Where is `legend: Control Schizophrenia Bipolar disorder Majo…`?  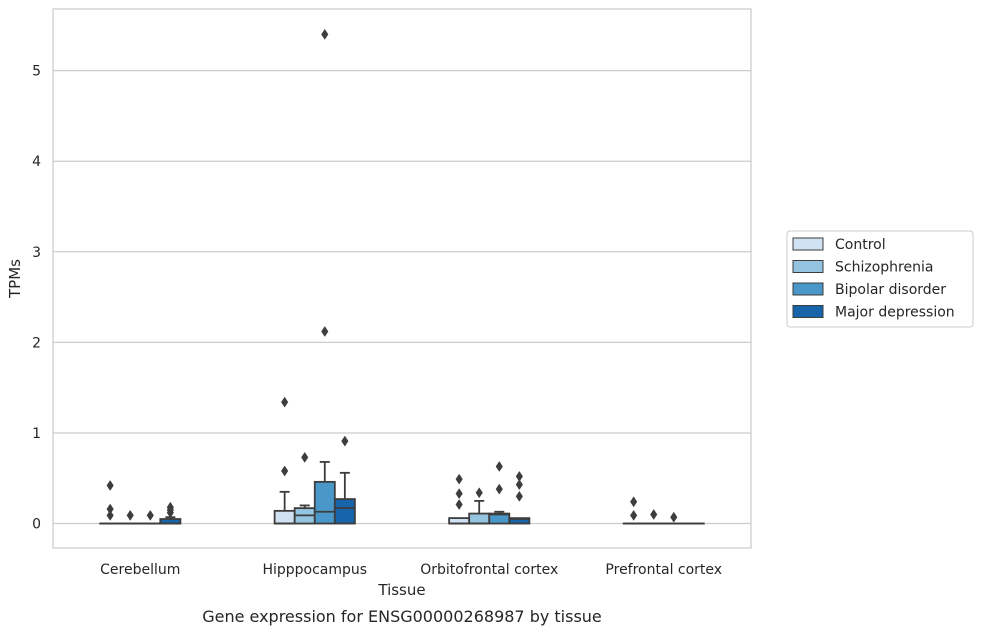 legend: Control Schizophrenia Bipolar disorder Majo… is located at coordinates (880, 279).